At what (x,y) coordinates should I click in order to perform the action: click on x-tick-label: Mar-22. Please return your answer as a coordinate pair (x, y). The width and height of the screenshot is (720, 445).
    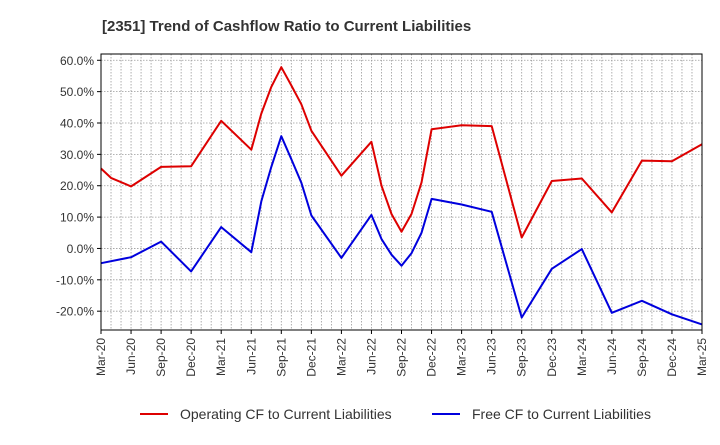
    Looking at the image, I should click on (341, 357).